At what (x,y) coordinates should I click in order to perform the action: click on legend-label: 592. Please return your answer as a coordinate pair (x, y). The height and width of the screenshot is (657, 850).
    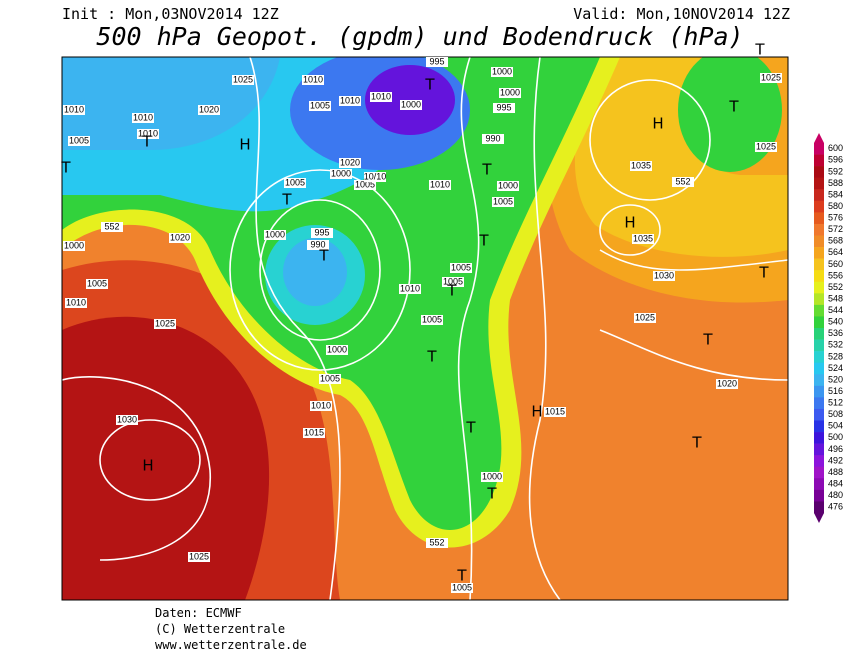
    Looking at the image, I should click on (835, 171).